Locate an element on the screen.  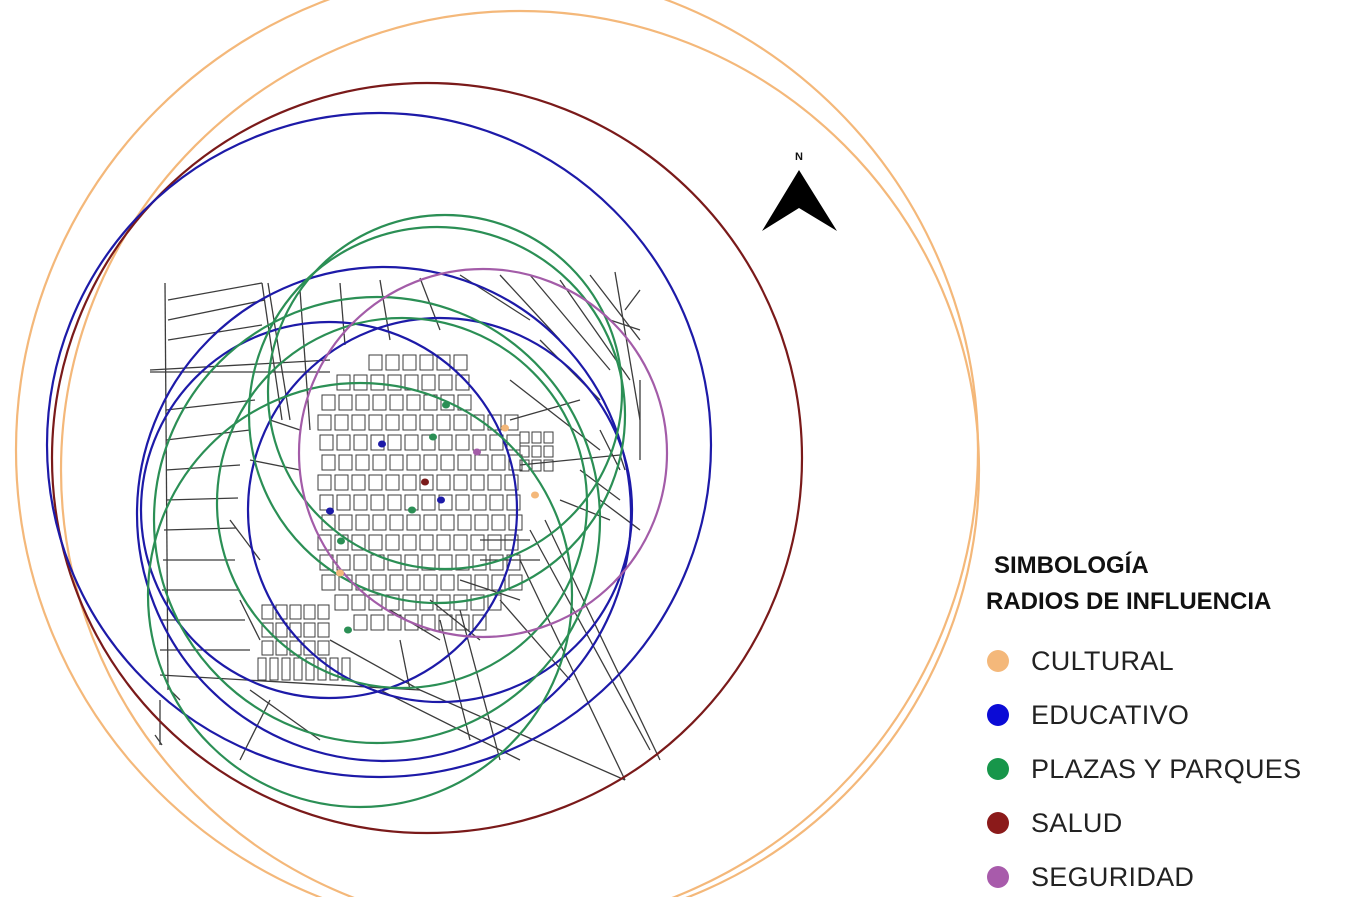
legend-label: CULTURAL is located at coordinates (1102, 660).